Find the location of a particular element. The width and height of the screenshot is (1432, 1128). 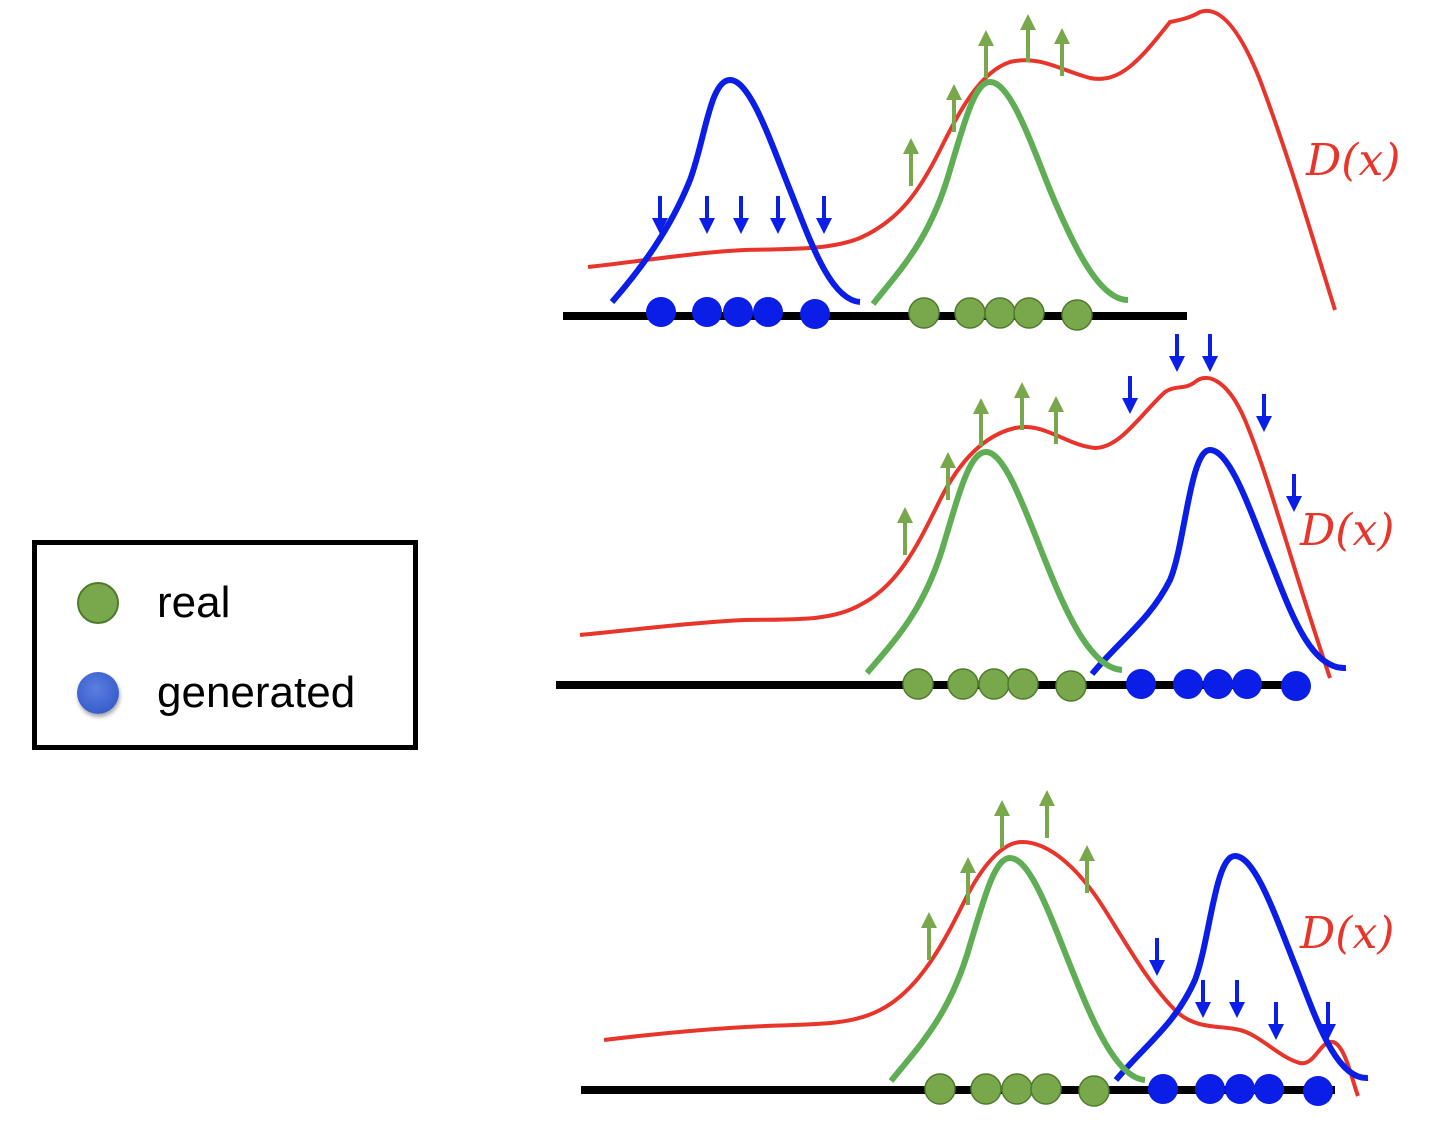

legend: real generated is located at coordinates (225, 645).